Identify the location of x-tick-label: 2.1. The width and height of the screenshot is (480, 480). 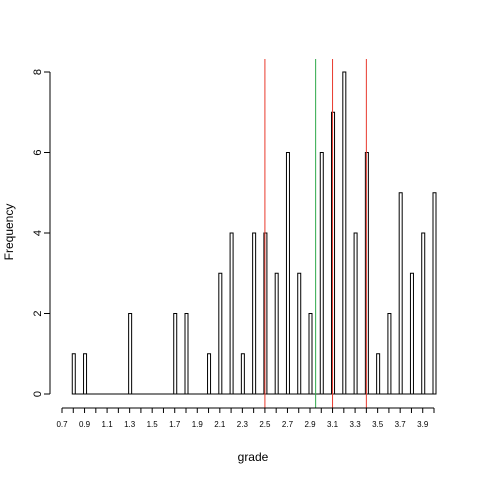
(220, 424).